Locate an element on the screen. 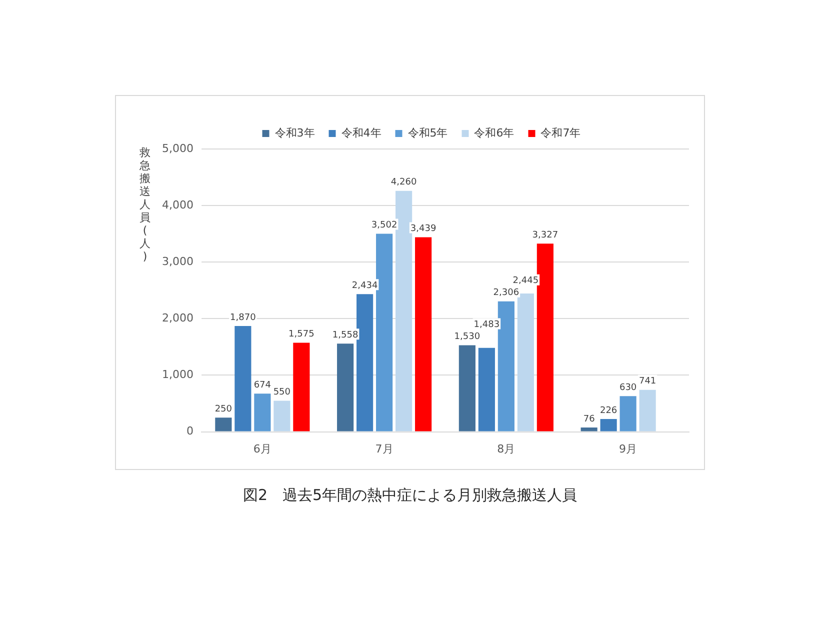 The image size is (826, 620). data-label: 3,327 is located at coordinates (545, 235).